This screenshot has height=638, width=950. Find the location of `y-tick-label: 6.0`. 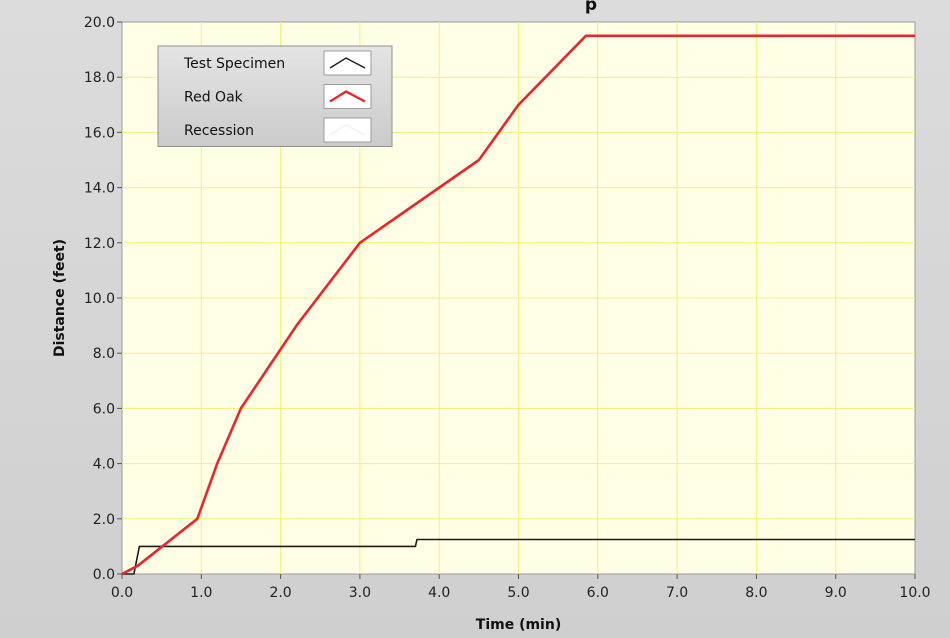

y-tick-label: 6.0 is located at coordinates (104, 409).